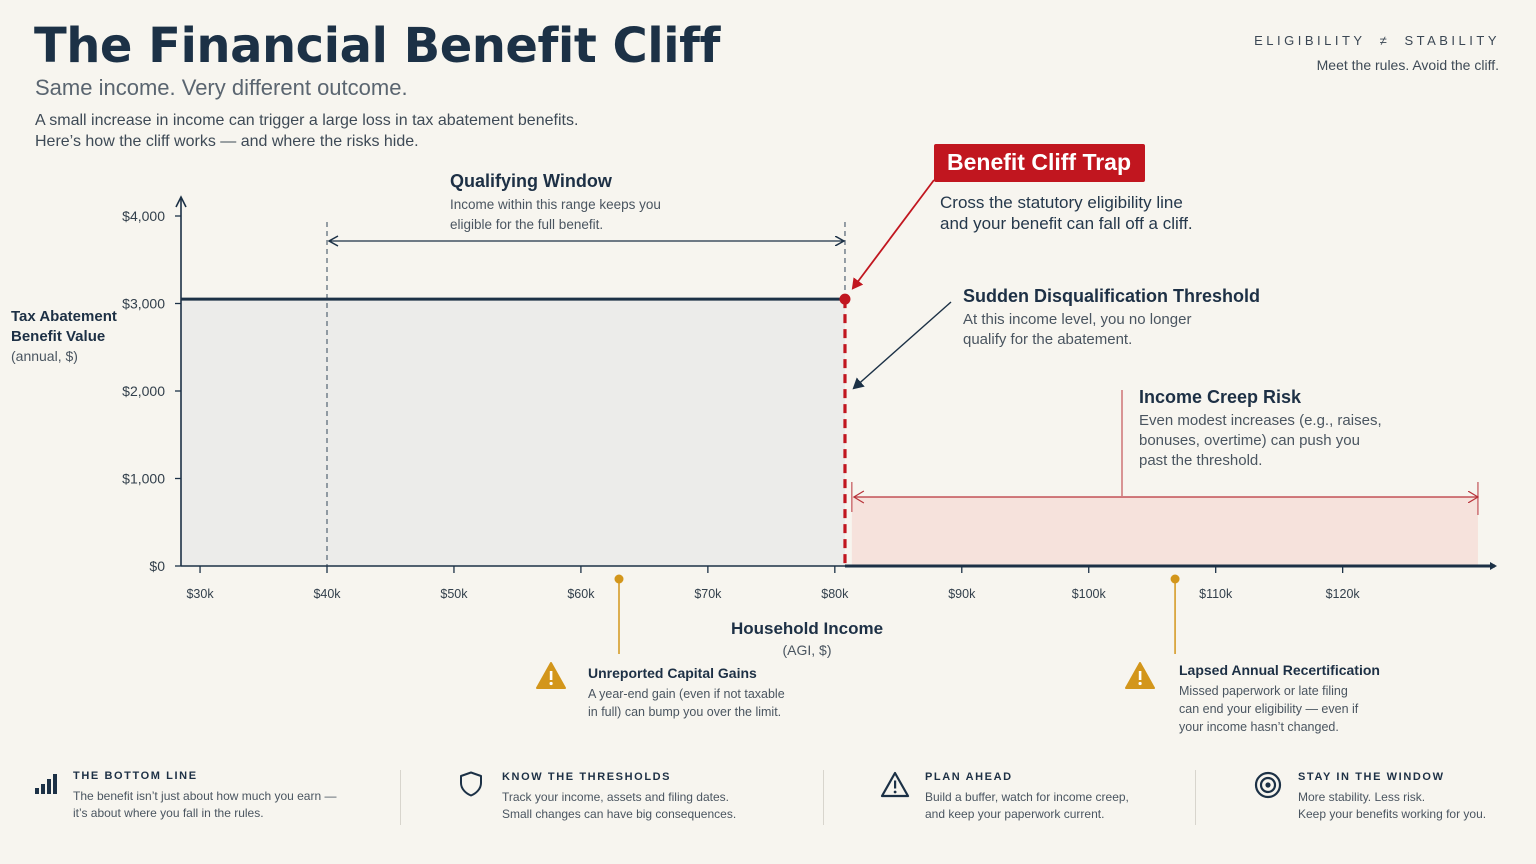 Image resolution: width=1536 pixels, height=864 pixels. I want to click on page-subtitle: Same income. Very different outcome., so click(221, 87).